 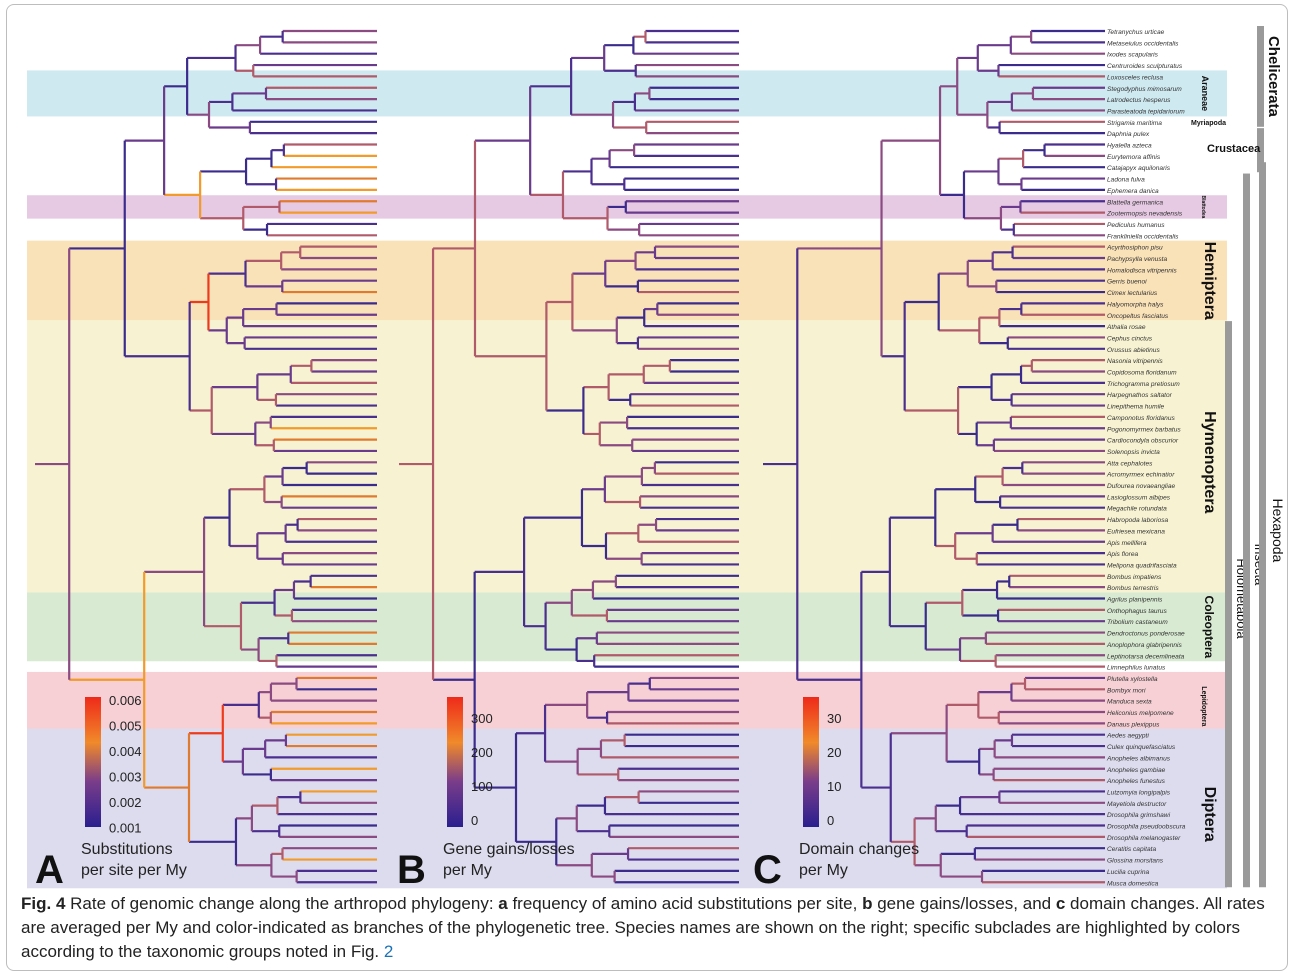 What do you see at coordinates (1136, 668) in the screenshot?
I see `species-label: Limnephilus lunatus` at bounding box center [1136, 668].